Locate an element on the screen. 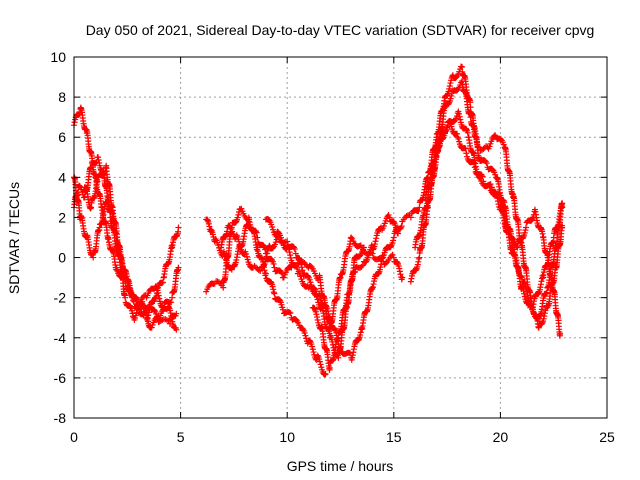 Image resolution: width=640 pixels, height=480 pixels. x-tick-label: 10 is located at coordinates (287, 437).